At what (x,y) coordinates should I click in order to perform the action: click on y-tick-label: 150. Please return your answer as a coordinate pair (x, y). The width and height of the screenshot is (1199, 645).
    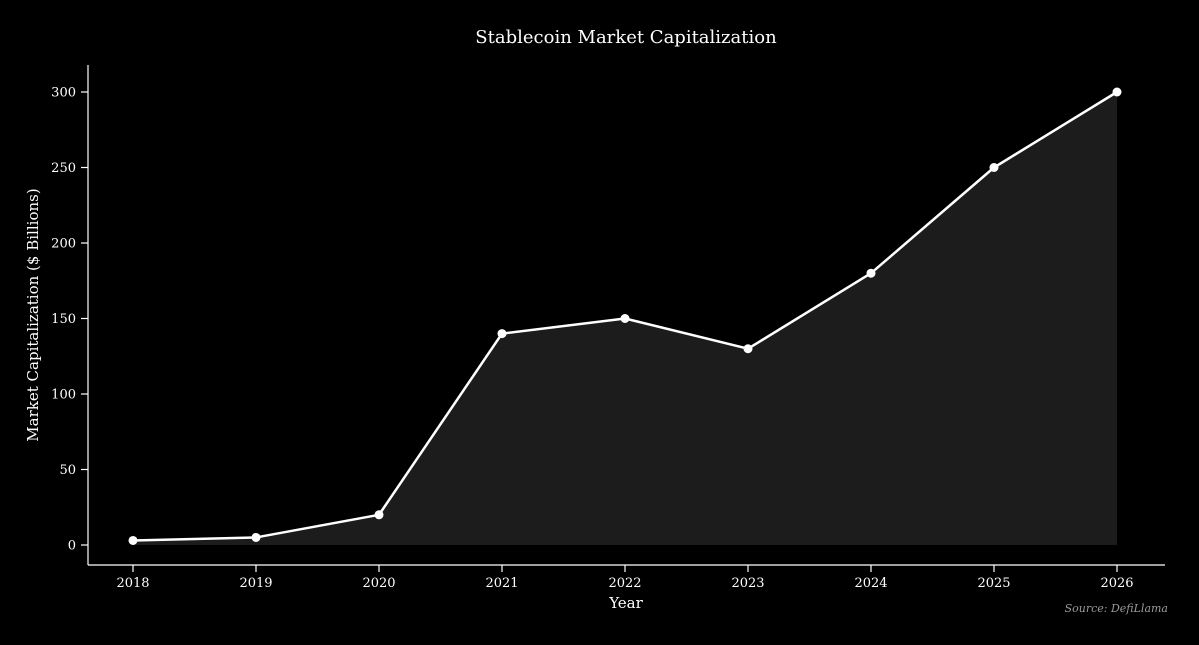
    Looking at the image, I should click on (63, 319).